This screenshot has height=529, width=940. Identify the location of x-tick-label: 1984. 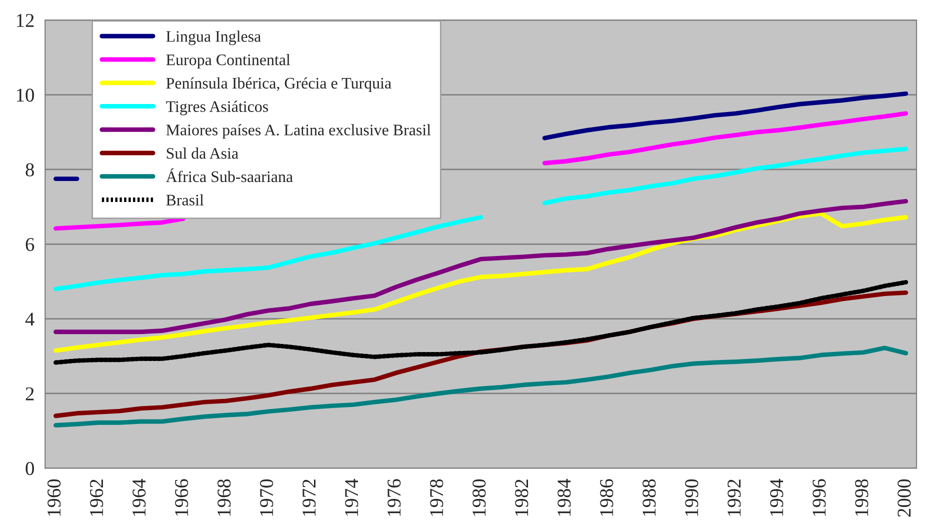
(564, 497).